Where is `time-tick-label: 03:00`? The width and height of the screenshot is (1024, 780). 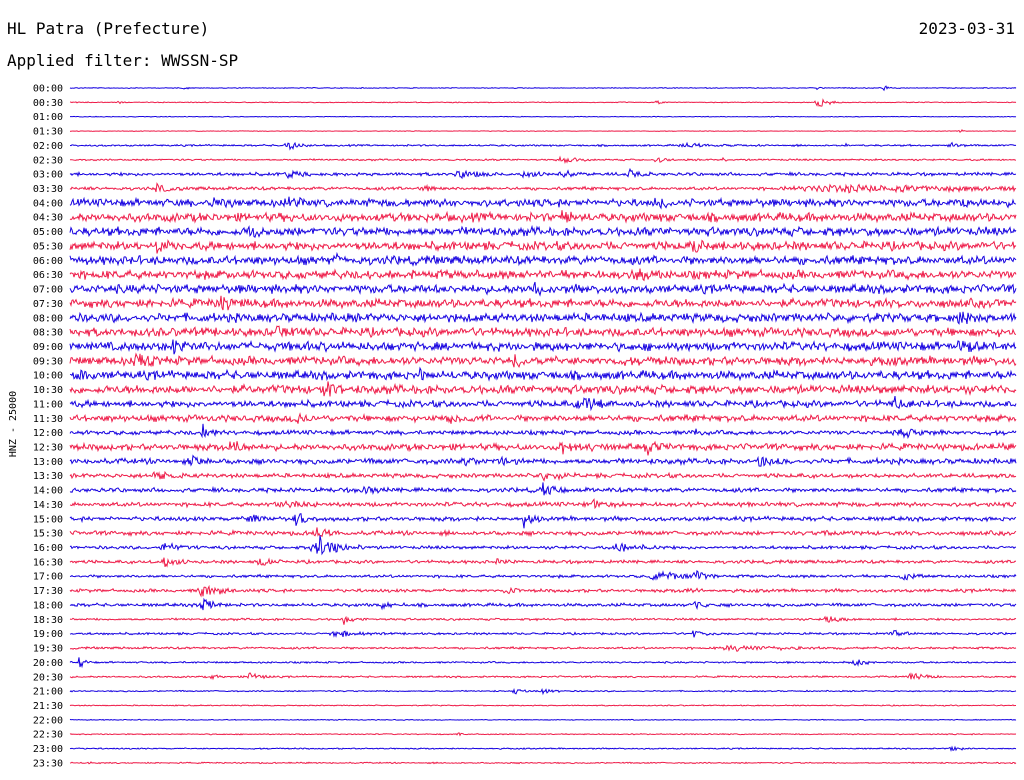
time-tick-label: 03:00 is located at coordinates (48, 175).